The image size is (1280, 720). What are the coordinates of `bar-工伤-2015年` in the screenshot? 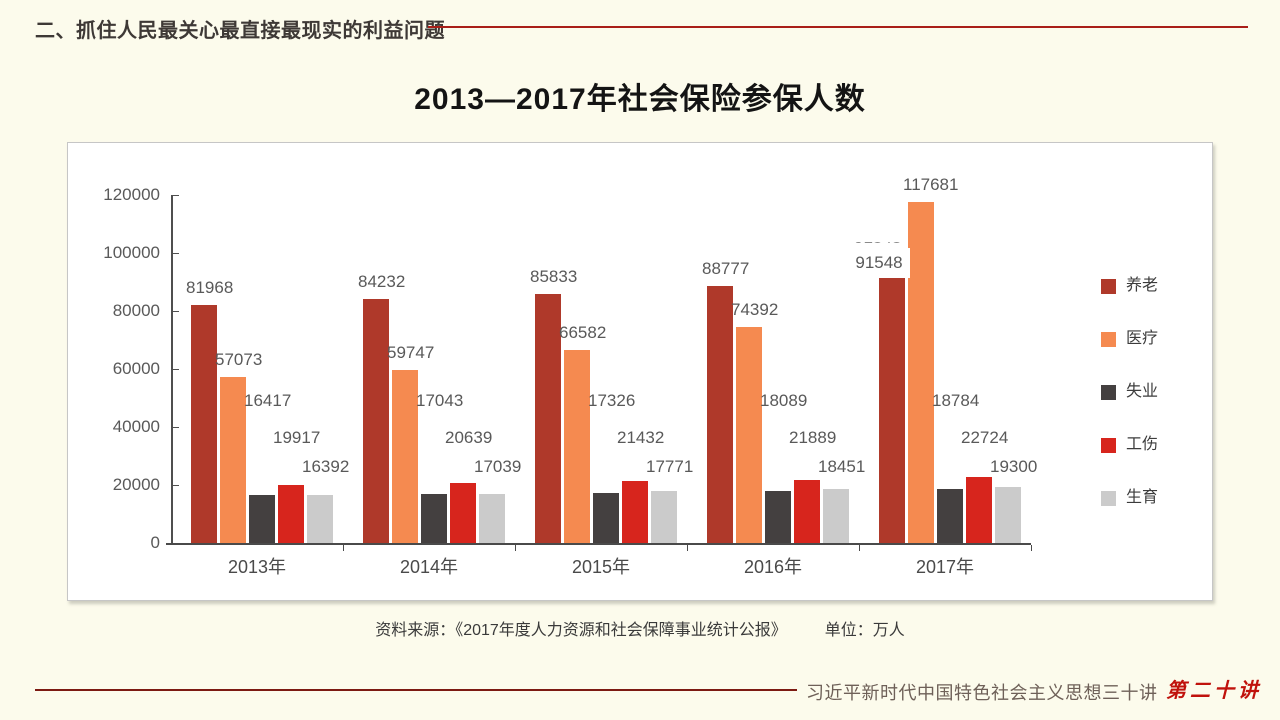 It's located at (635, 512).